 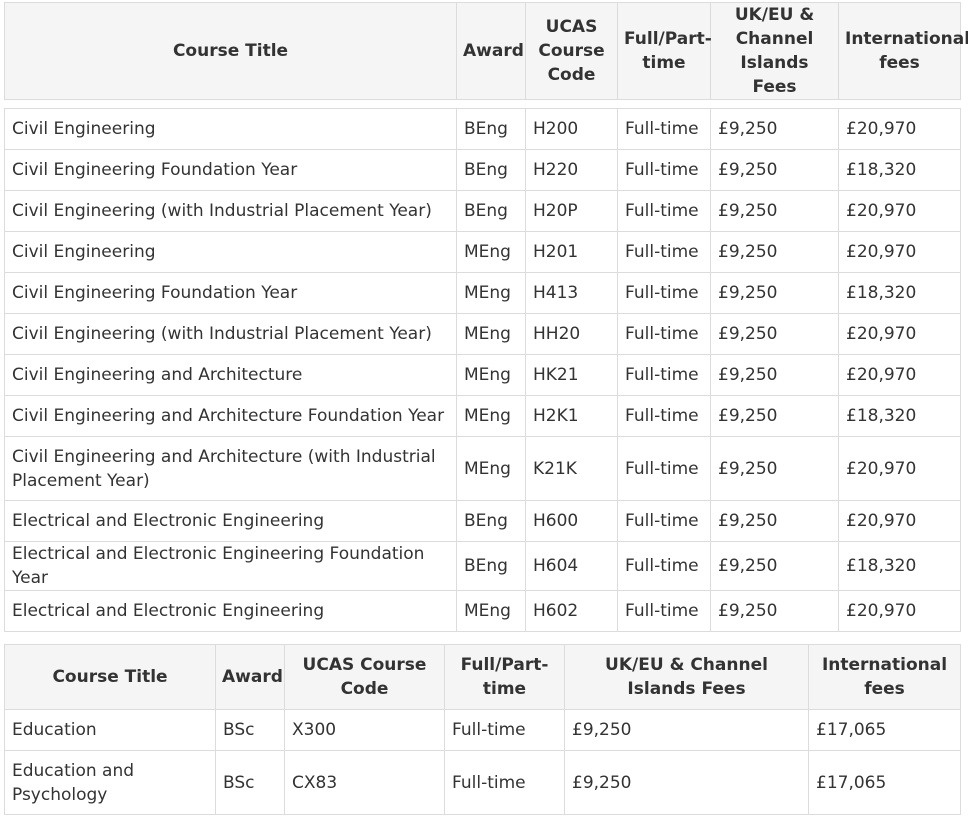 I want to click on ucas-code-cell: HH20, so click(x=571, y=334).